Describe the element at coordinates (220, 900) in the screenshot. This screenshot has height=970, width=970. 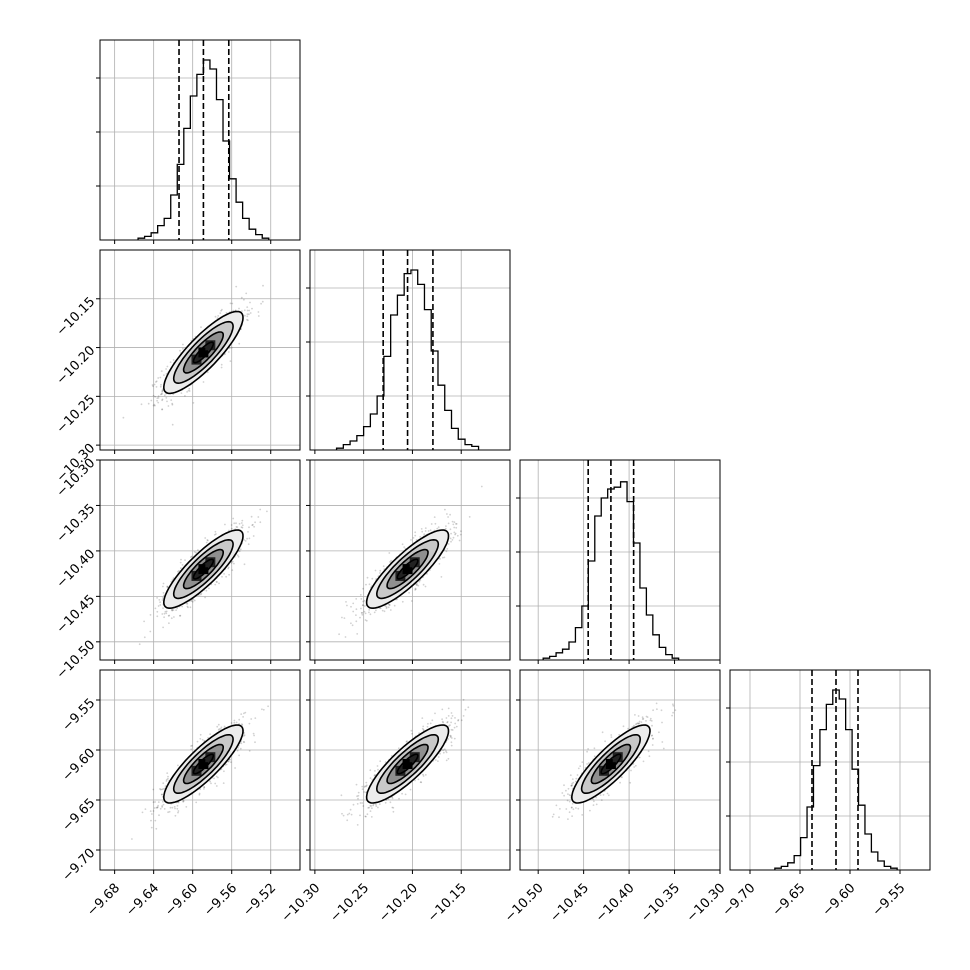
I see `x-tick-label: −9.56` at that location.